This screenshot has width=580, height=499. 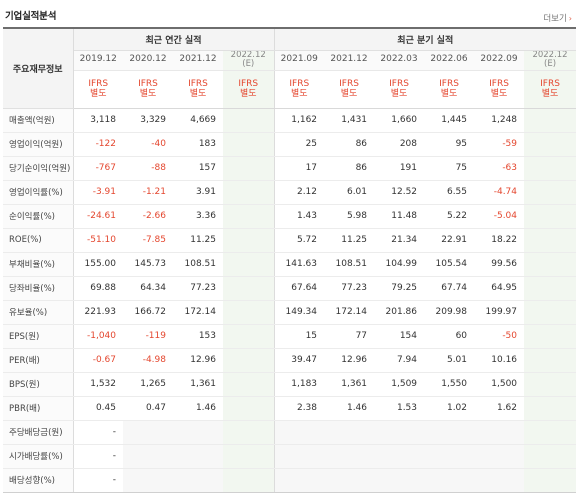 What do you see at coordinates (38, 360) in the screenshot?
I see `row-label: PER(배)` at bounding box center [38, 360].